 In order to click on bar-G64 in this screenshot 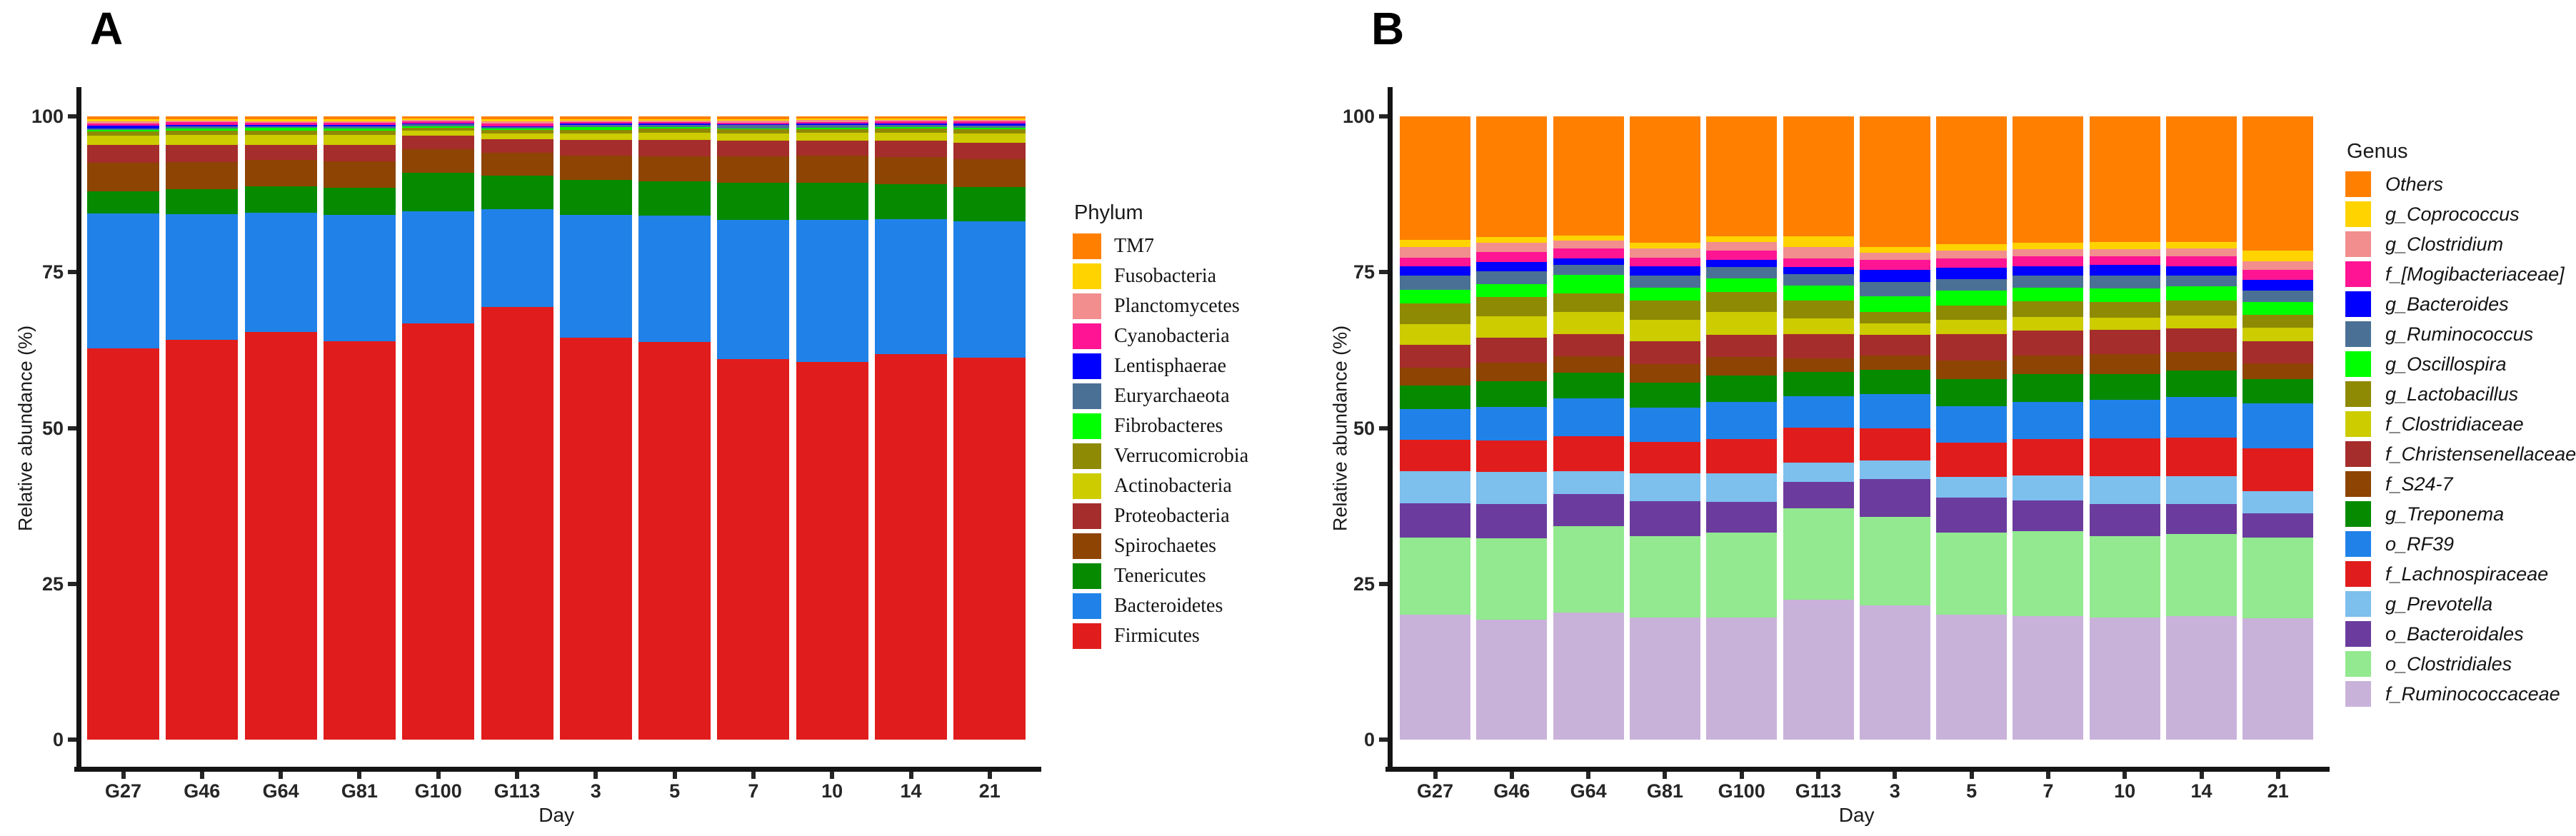, I will do `click(1588, 428)`.